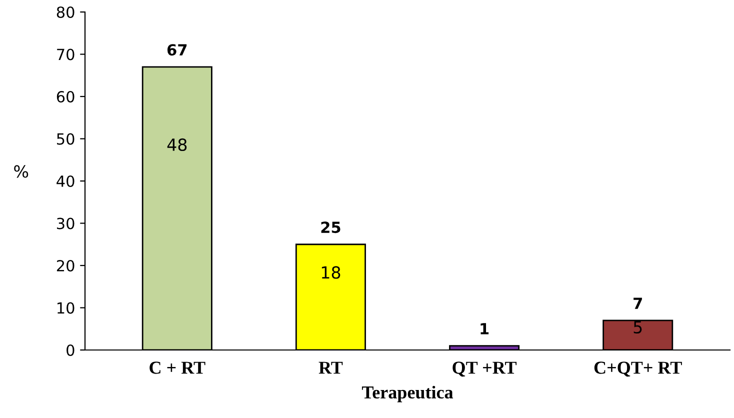 This screenshot has height=418, width=734. What do you see at coordinates (638, 327) in the screenshot?
I see `annotation: 5` at bounding box center [638, 327].